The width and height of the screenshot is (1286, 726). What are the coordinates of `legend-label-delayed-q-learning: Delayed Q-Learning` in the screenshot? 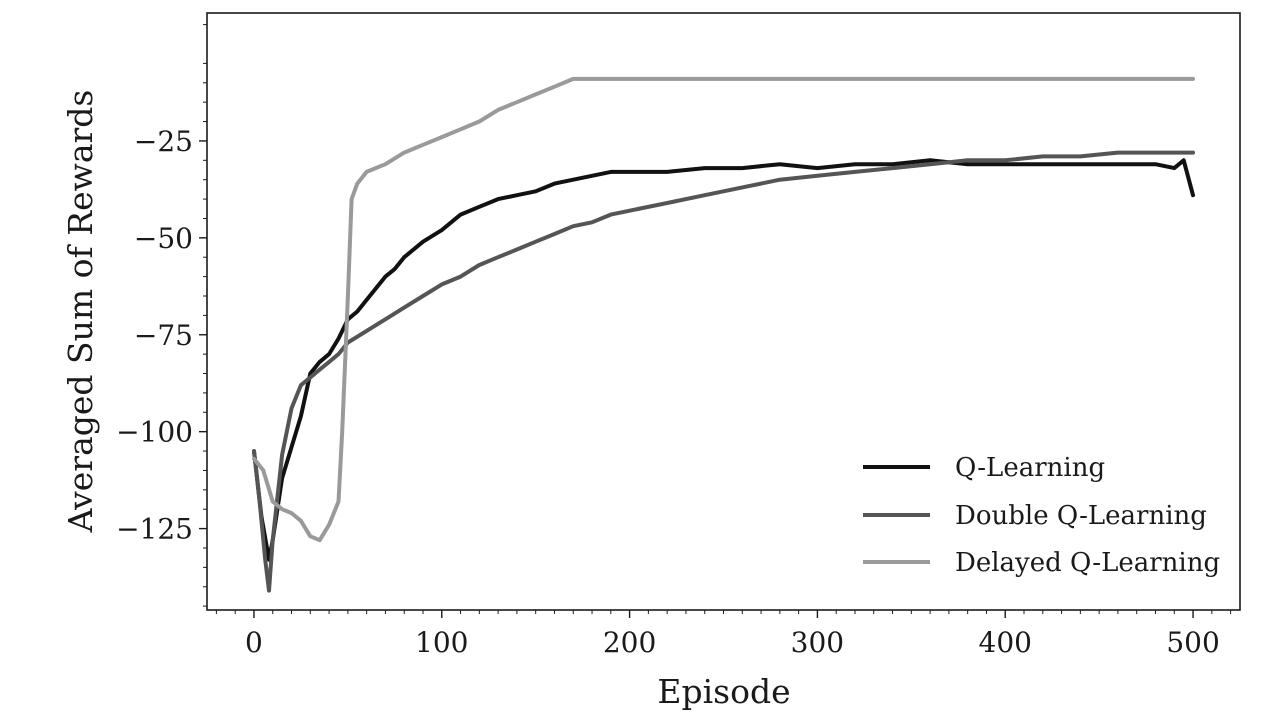 It's located at (1087, 563).